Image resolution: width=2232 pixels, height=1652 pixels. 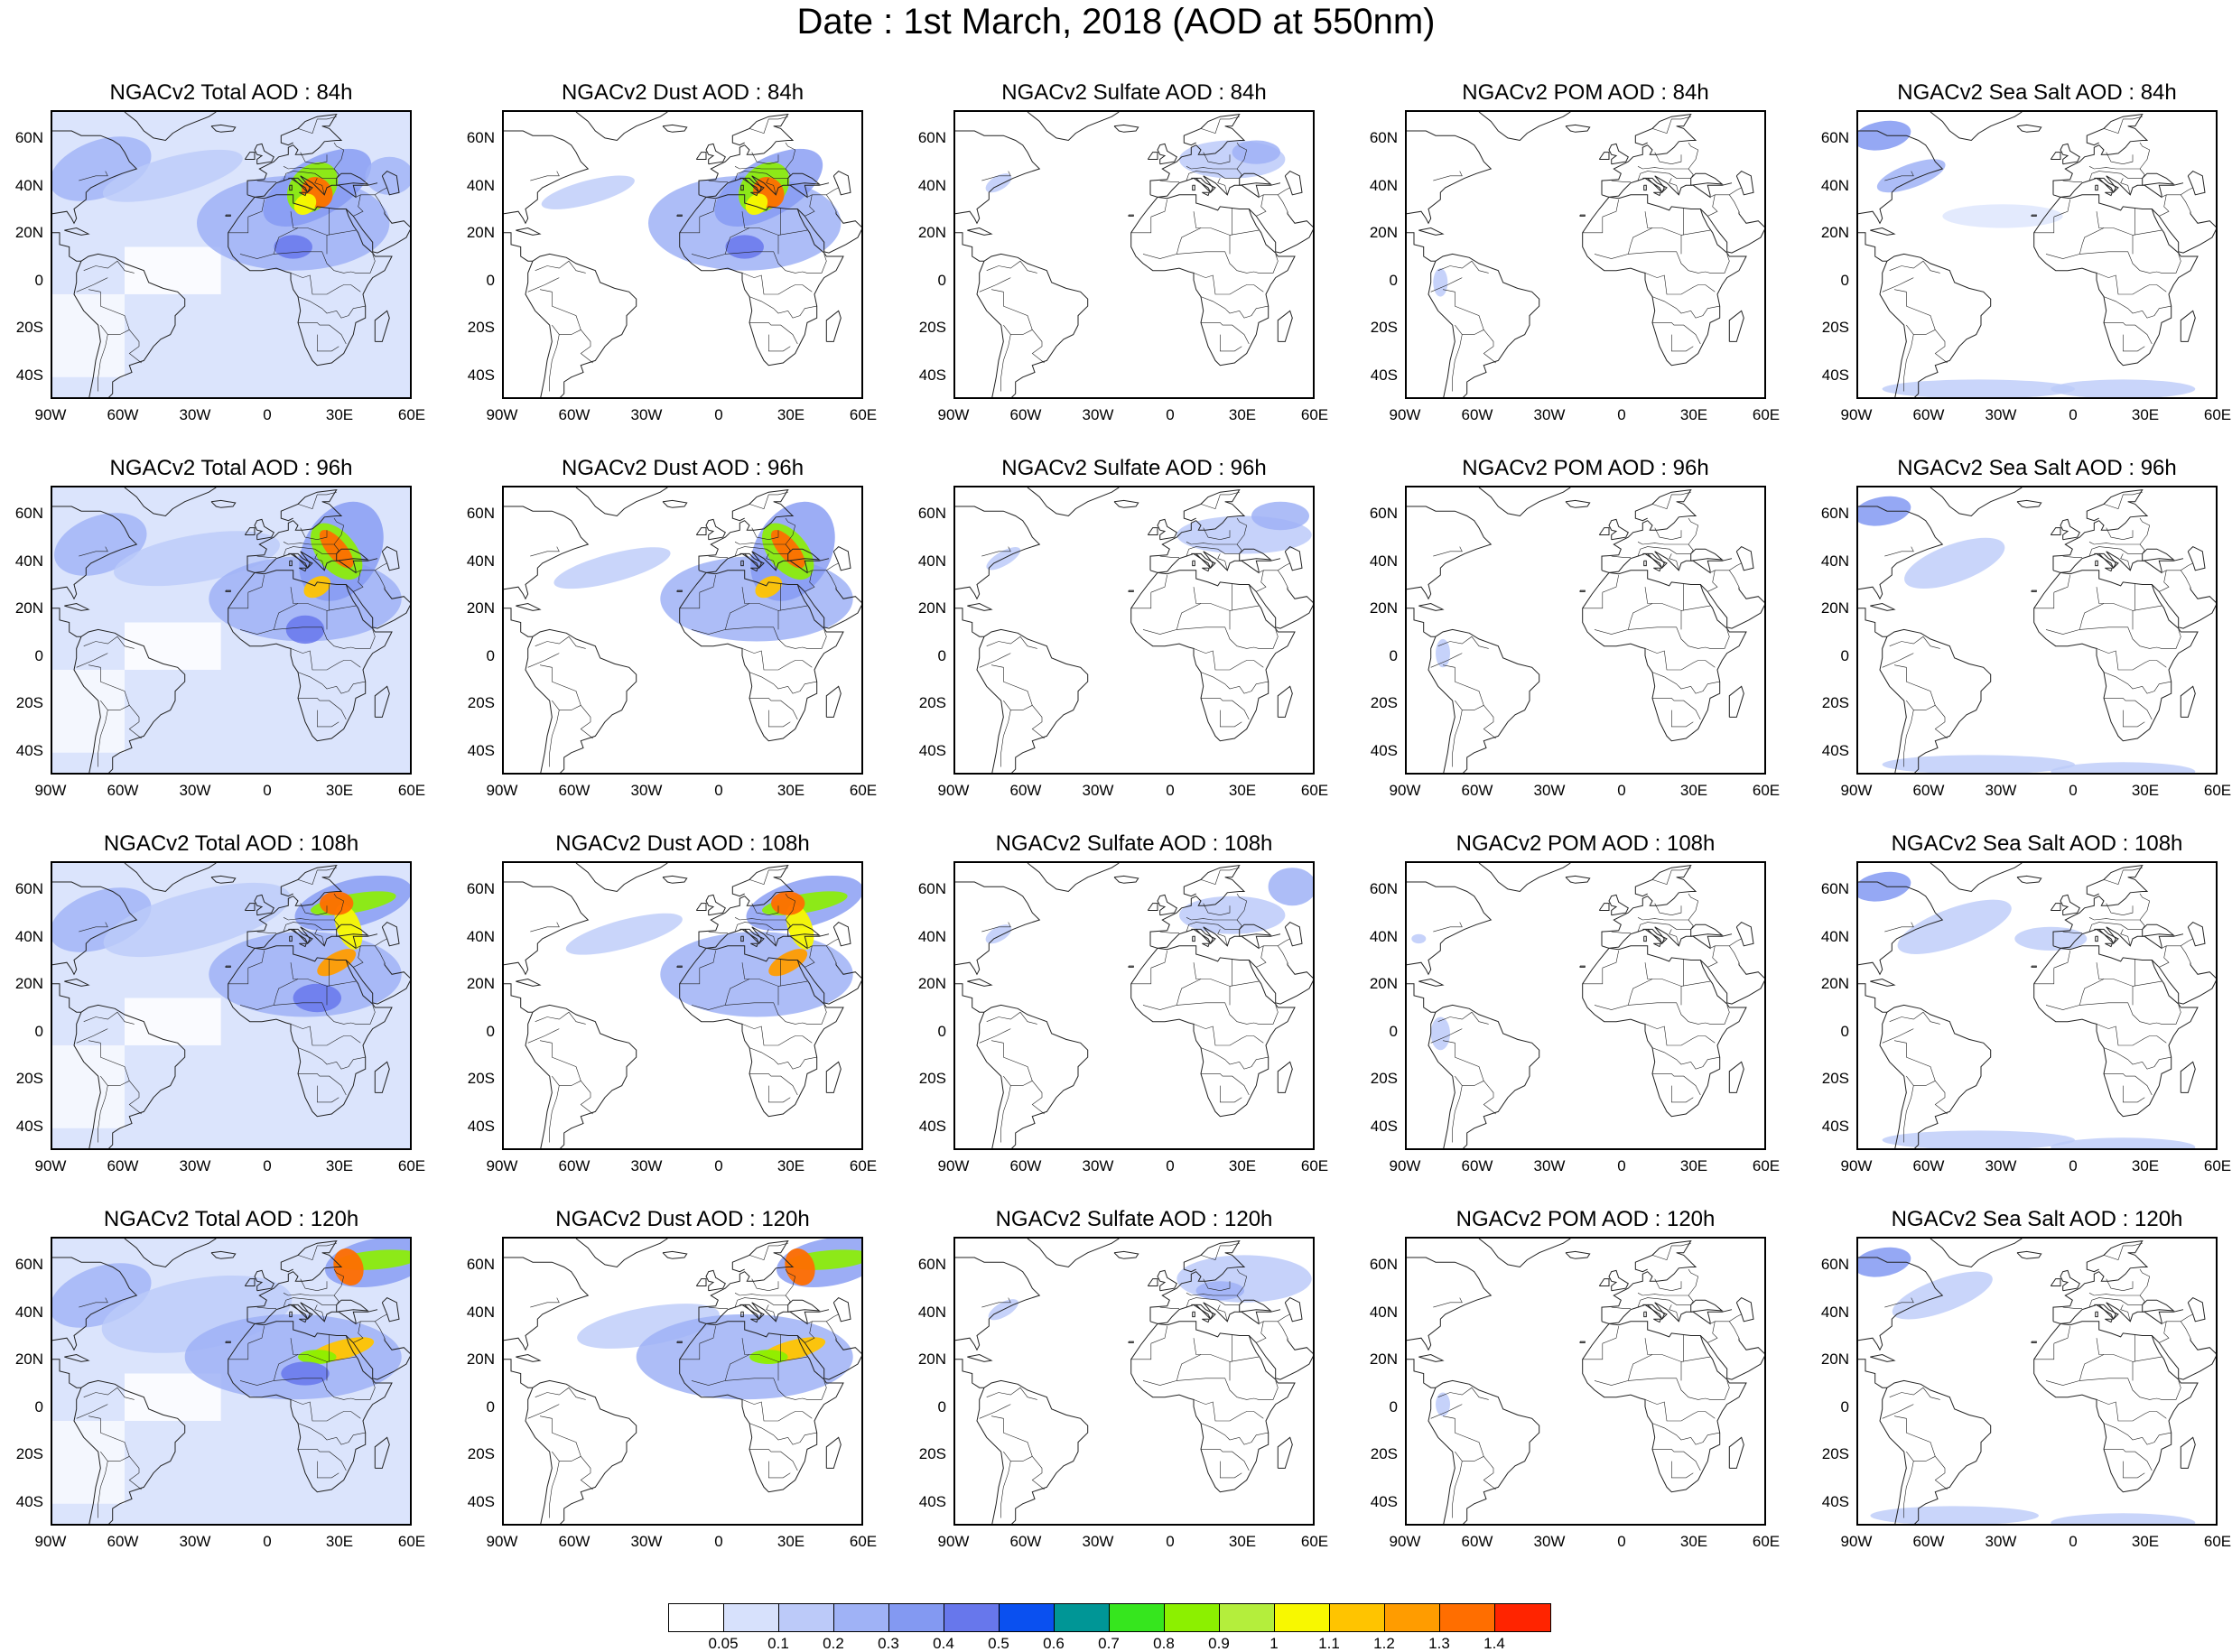 What do you see at coordinates (646, 1541) in the screenshot?
I see `lon-tick-label: 30W` at bounding box center [646, 1541].